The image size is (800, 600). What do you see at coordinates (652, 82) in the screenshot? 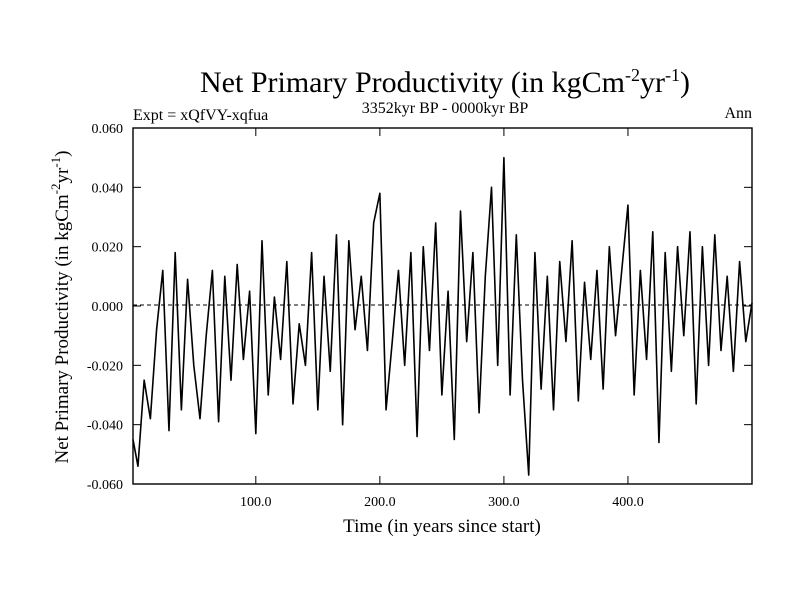
I see `chart-title-mid: yr` at bounding box center [652, 82].